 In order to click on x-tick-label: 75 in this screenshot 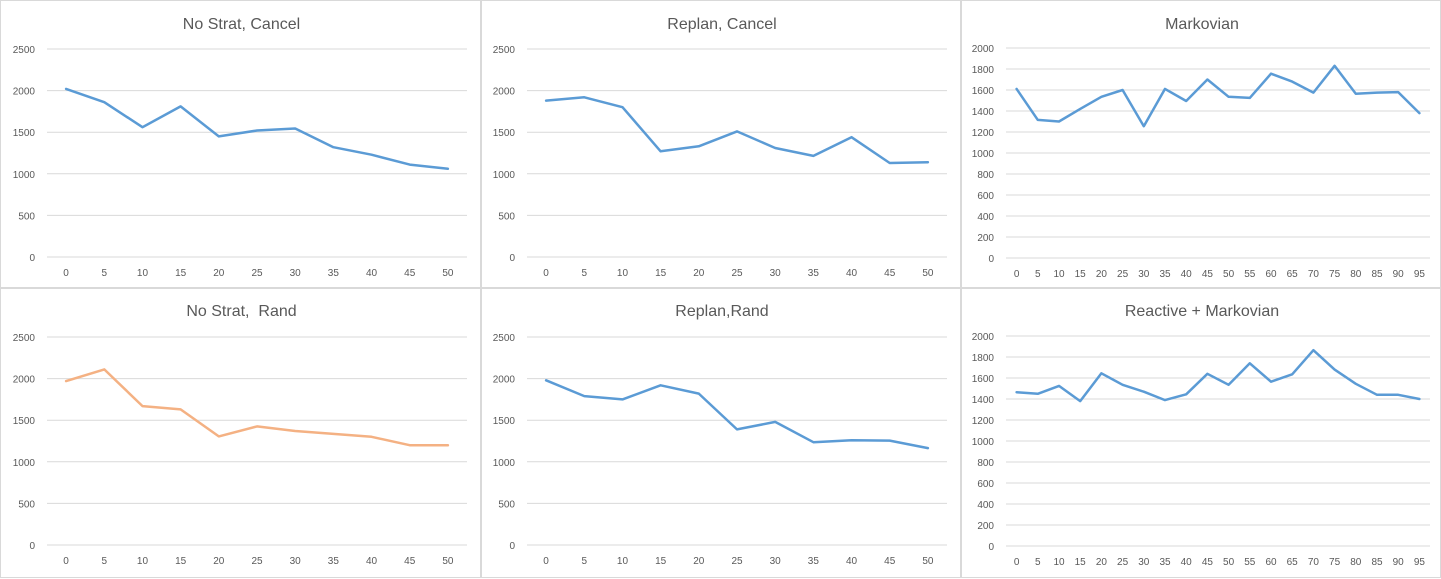, I will do `click(1335, 274)`.